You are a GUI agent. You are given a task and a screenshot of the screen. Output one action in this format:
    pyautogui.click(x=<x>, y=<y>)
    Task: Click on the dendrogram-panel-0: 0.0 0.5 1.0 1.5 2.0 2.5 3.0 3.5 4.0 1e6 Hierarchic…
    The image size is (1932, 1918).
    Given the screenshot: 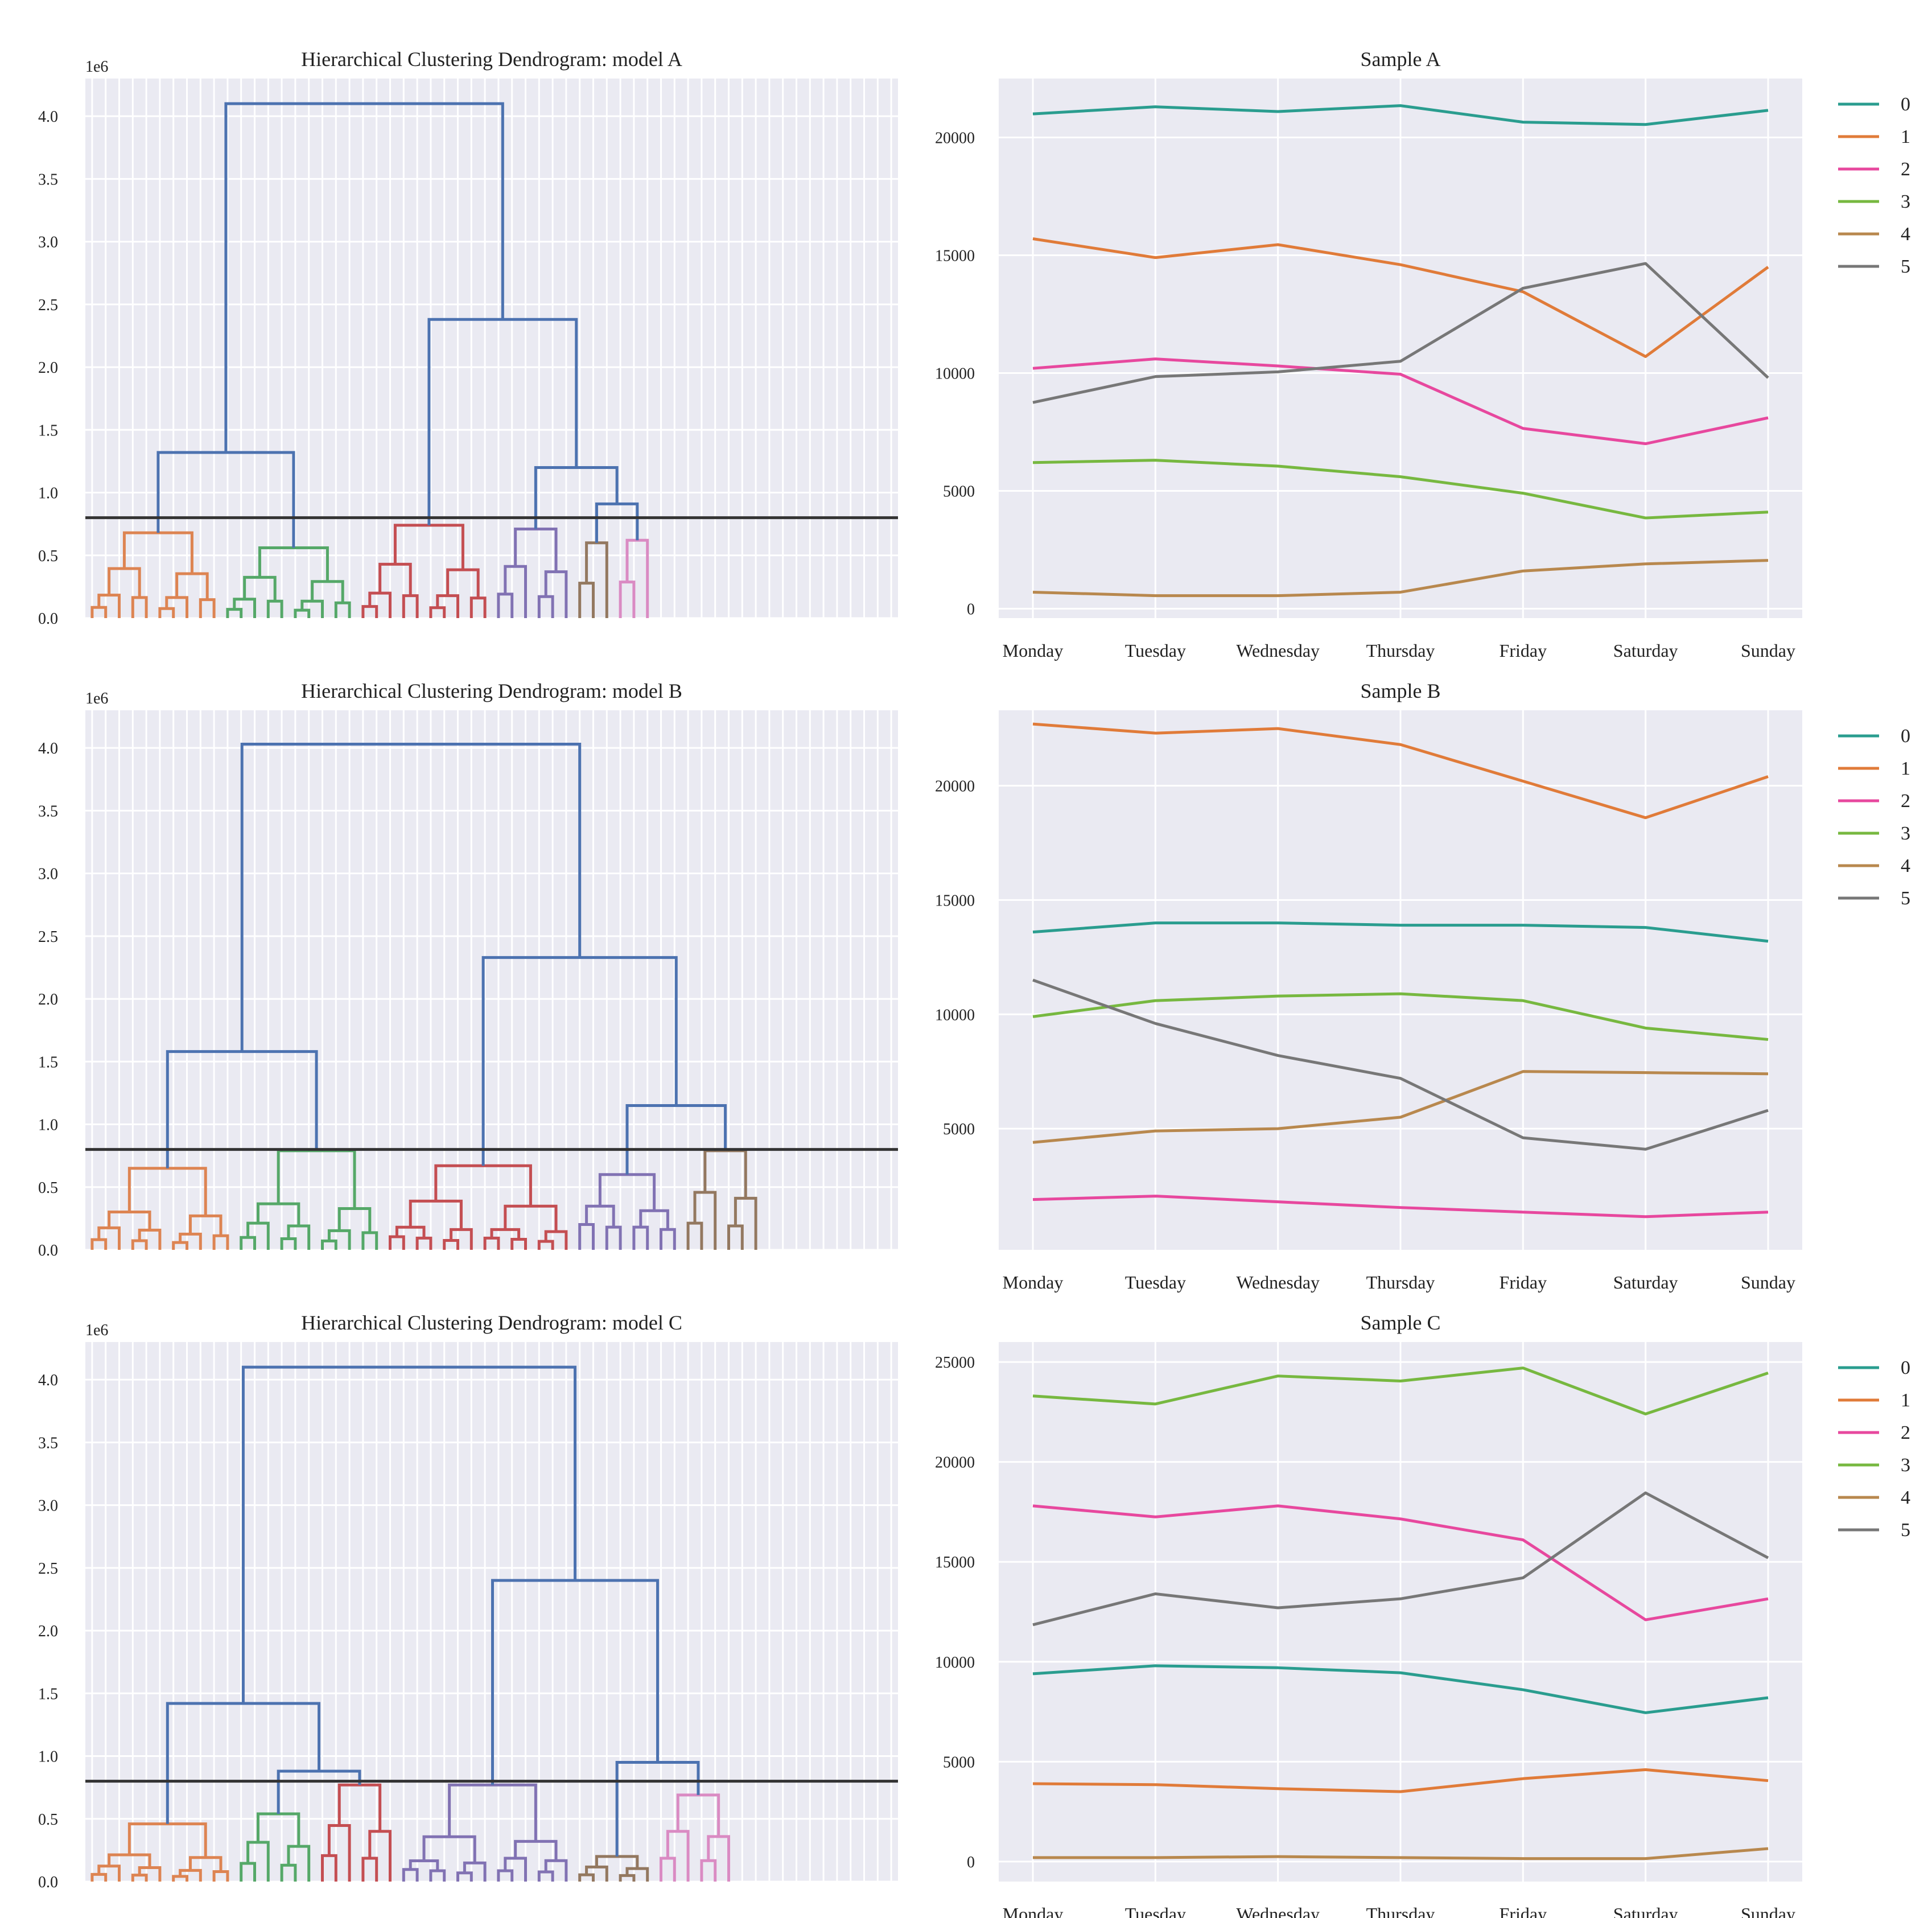 What is the action you would take?
    pyautogui.click(x=468, y=338)
    